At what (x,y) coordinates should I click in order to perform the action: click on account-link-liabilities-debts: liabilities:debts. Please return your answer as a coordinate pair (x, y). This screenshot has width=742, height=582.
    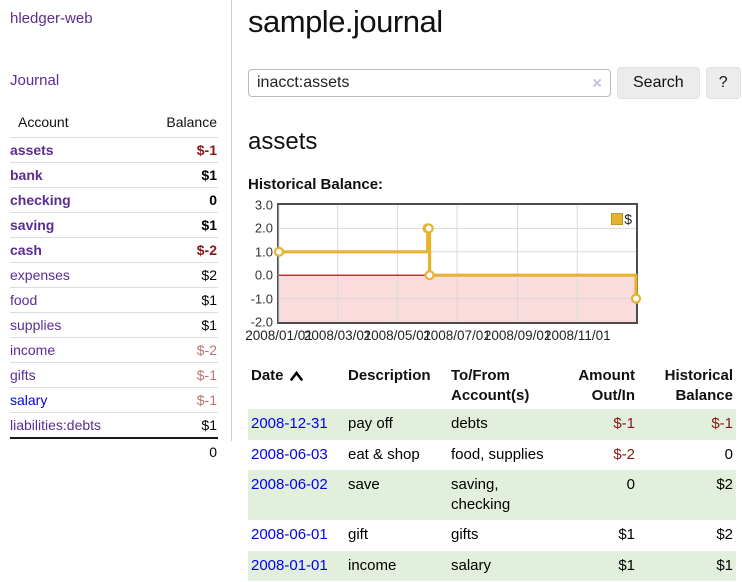
    Looking at the image, I should click on (56, 425).